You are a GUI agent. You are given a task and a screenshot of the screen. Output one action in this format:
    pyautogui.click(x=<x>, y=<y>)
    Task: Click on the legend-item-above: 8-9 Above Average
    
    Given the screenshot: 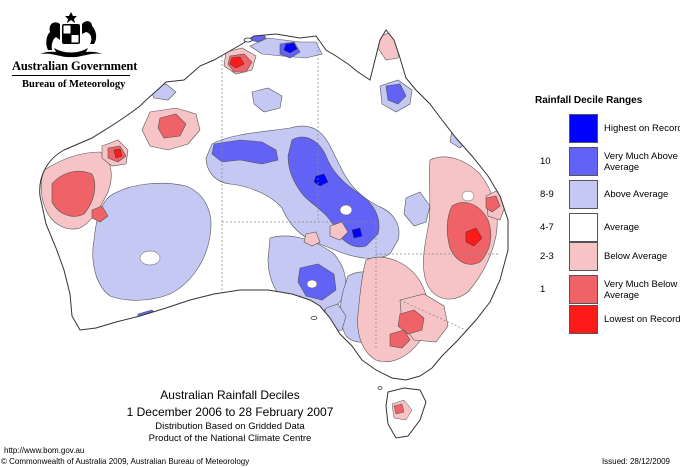 What is the action you would take?
    pyautogui.click(x=610, y=194)
    